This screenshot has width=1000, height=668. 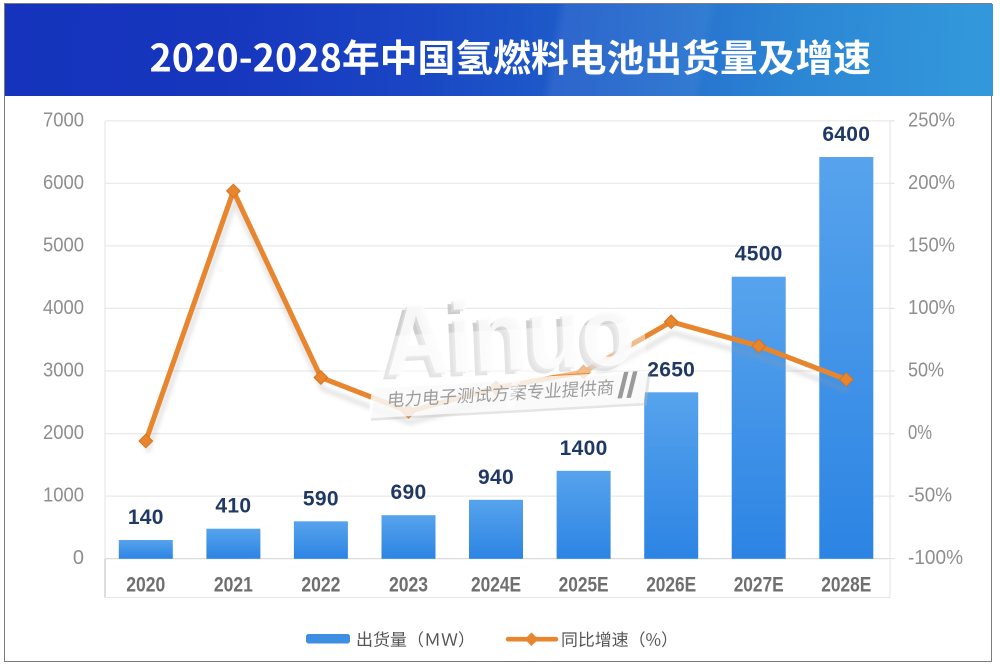 What do you see at coordinates (146, 517) in the screenshot?
I see `svg-text: 140` at bounding box center [146, 517].